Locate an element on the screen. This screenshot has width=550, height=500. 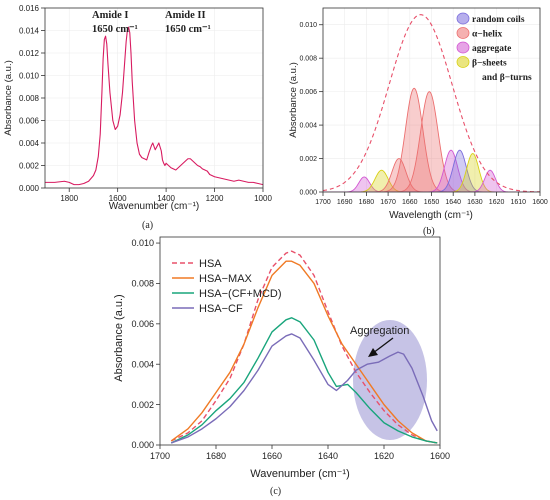
panel-b-legend-label: and β−turns is located at coordinates (507, 78).